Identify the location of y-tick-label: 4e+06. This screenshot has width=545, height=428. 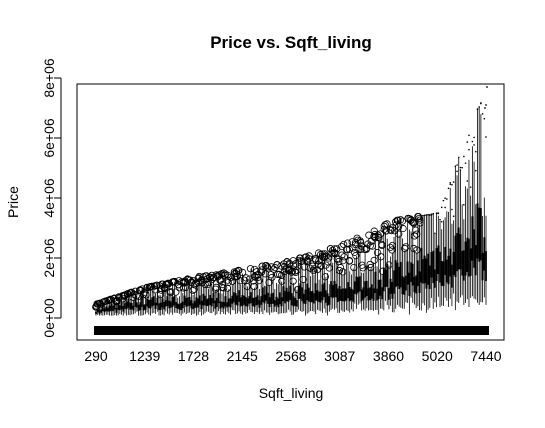
(49, 198).